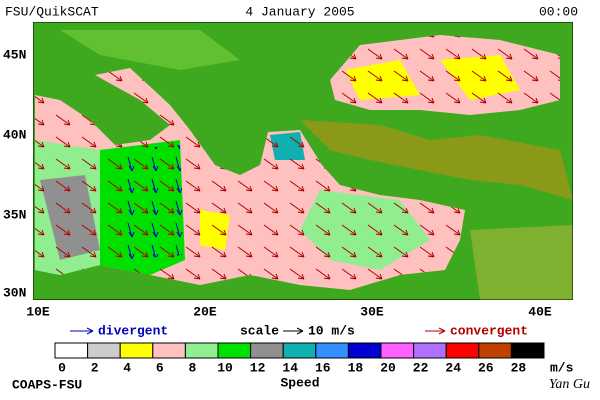 This screenshot has height=400, width=600. Describe the element at coordinates (435, 331) in the screenshot. I see `convergent-arrow` at that location.